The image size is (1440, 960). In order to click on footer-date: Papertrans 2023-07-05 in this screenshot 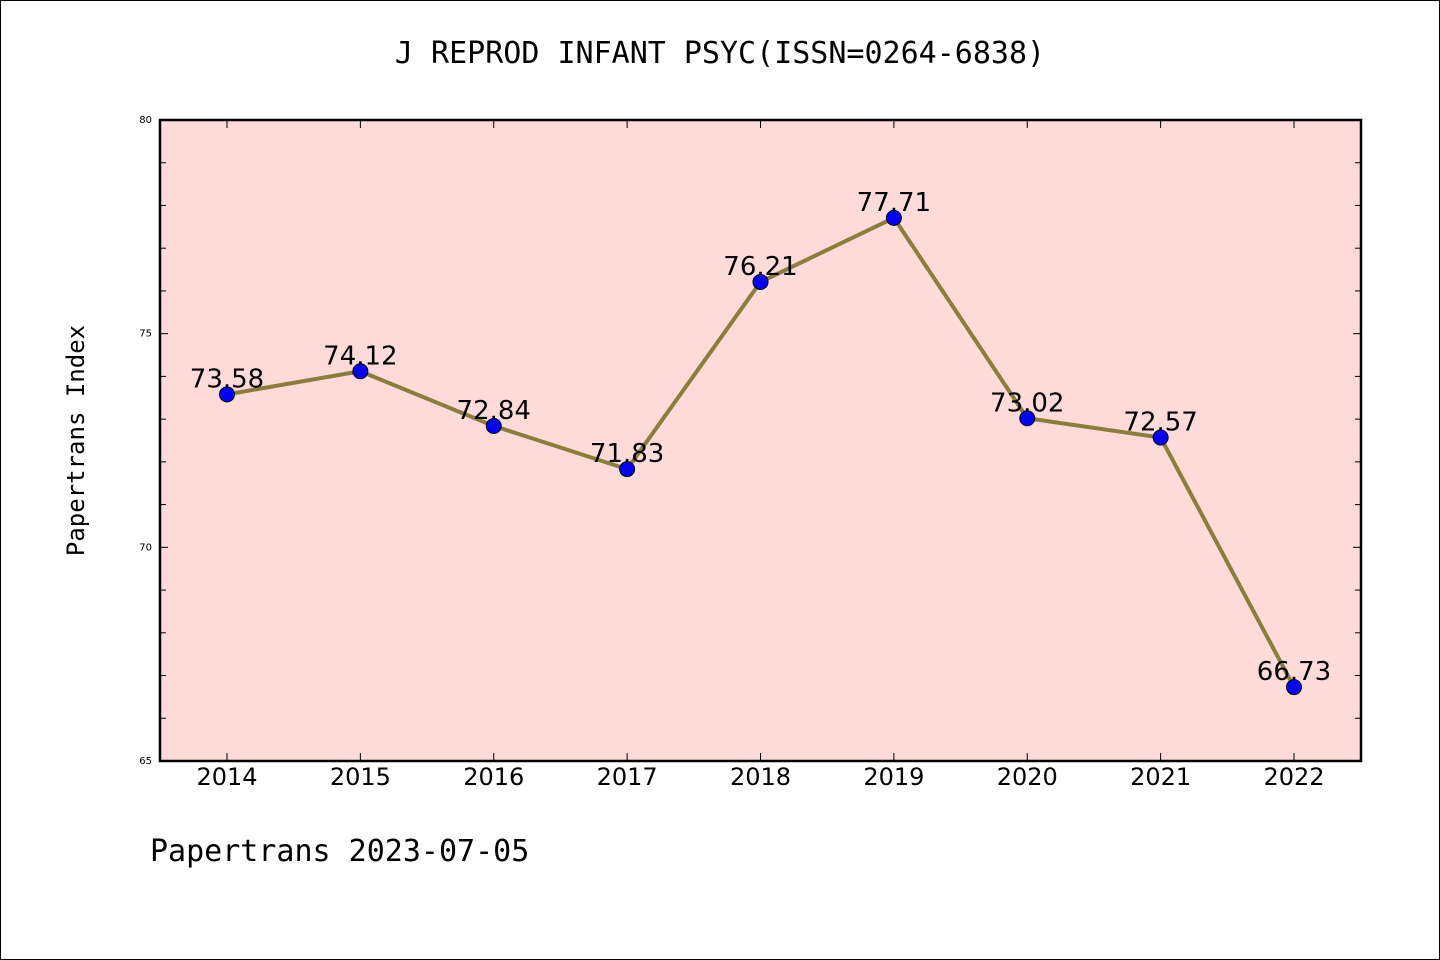, I will do `click(340, 851)`.